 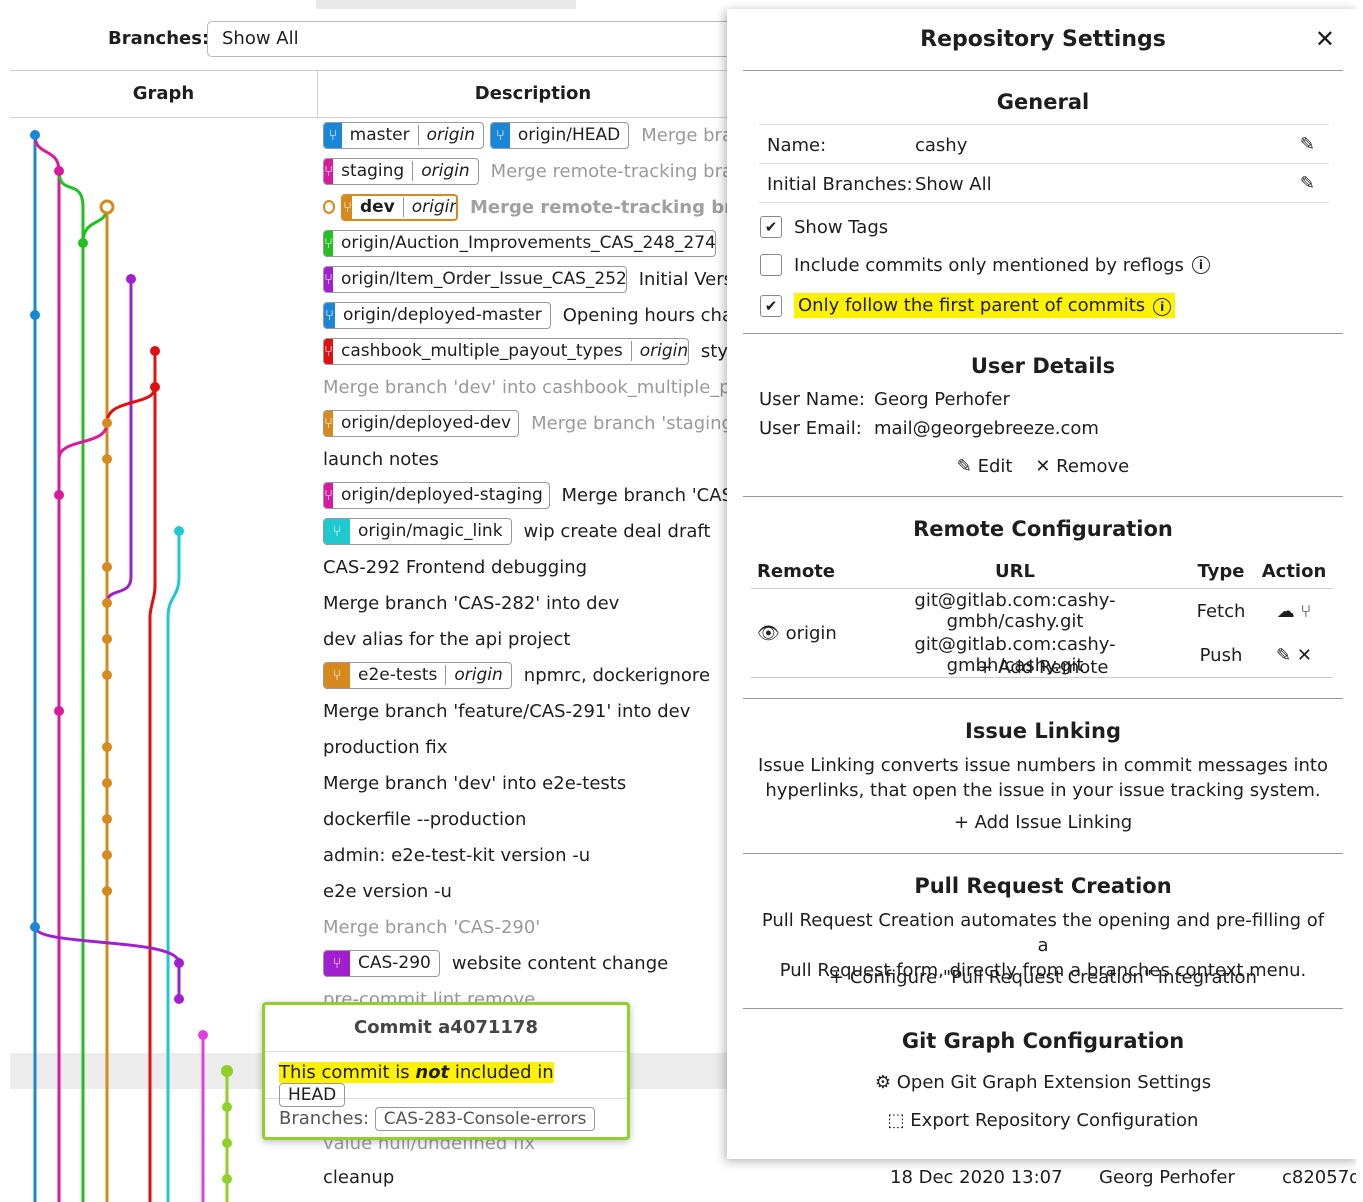 What do you see at coordinates (377, 207) in the screenshot?
I see `branch-ref-name: dev` at bounding box center [377, 207].